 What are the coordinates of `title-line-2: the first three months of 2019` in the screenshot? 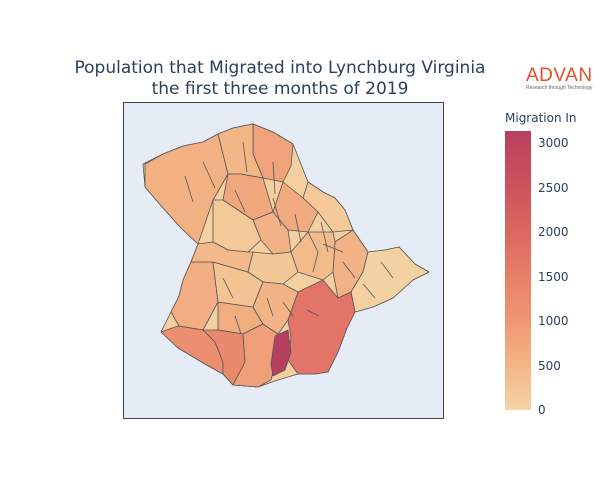 It's located at (280, 89).